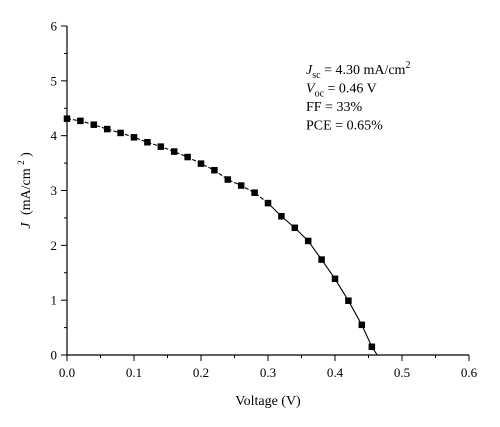 The height and width of the screenshot is (427, 500). Describe the element at coordinates (54, 80) in the screenshot. I see `y-tick-label: 5` at that location.